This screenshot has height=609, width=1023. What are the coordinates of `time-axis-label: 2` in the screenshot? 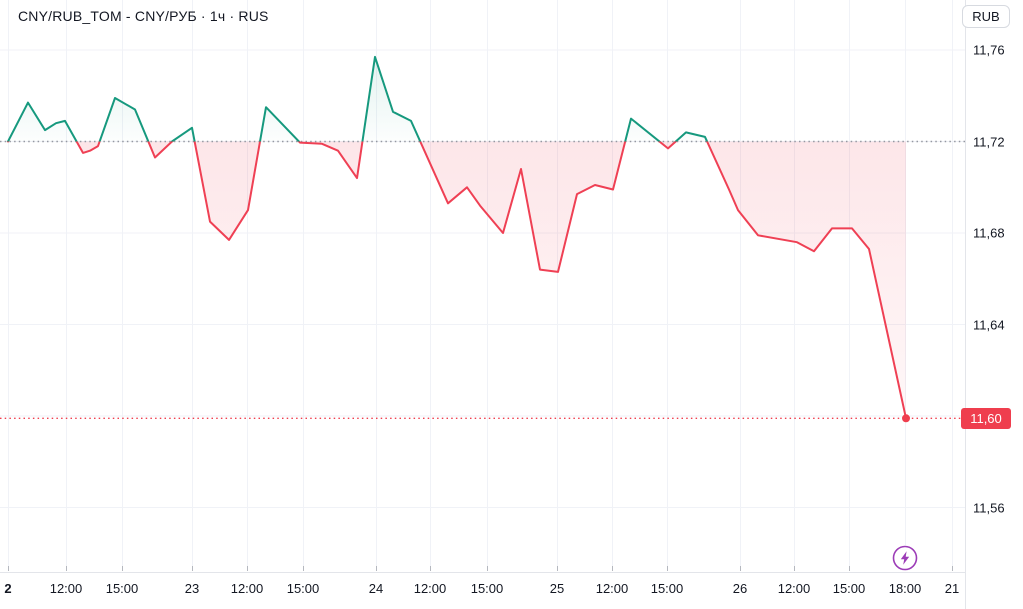 It's located at (8, 588).